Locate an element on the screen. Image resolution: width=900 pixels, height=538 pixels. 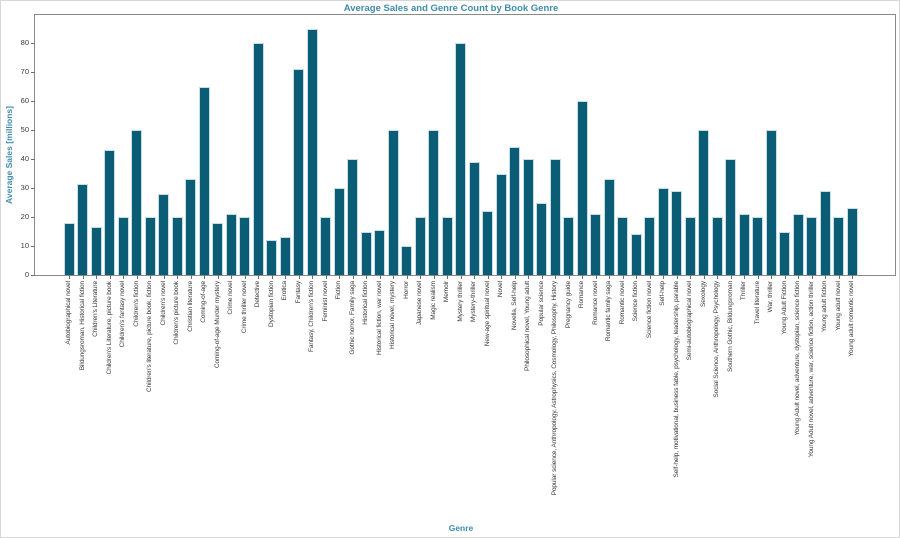
x-tick-label: Popular science is located at coordinates (541, 303).